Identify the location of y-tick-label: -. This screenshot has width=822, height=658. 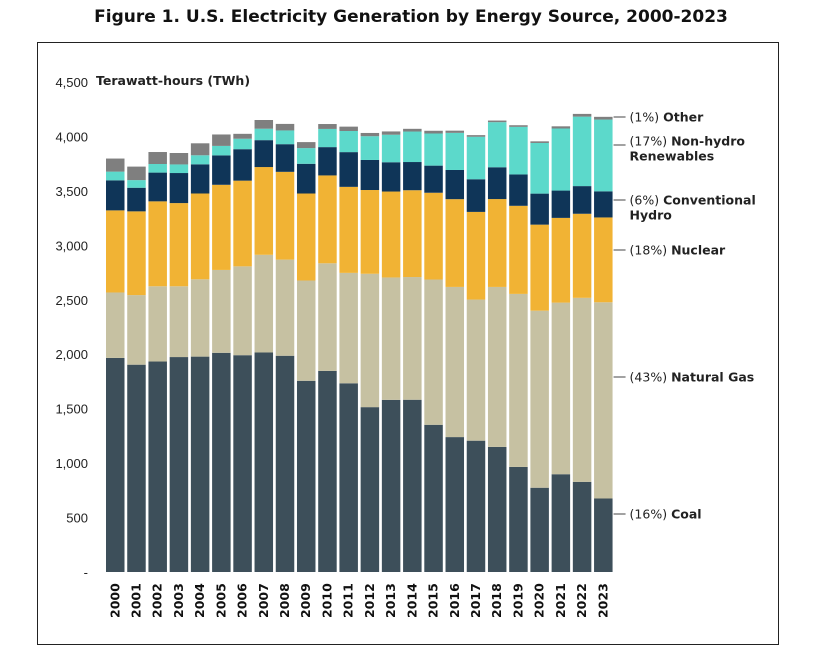
(86, 572).